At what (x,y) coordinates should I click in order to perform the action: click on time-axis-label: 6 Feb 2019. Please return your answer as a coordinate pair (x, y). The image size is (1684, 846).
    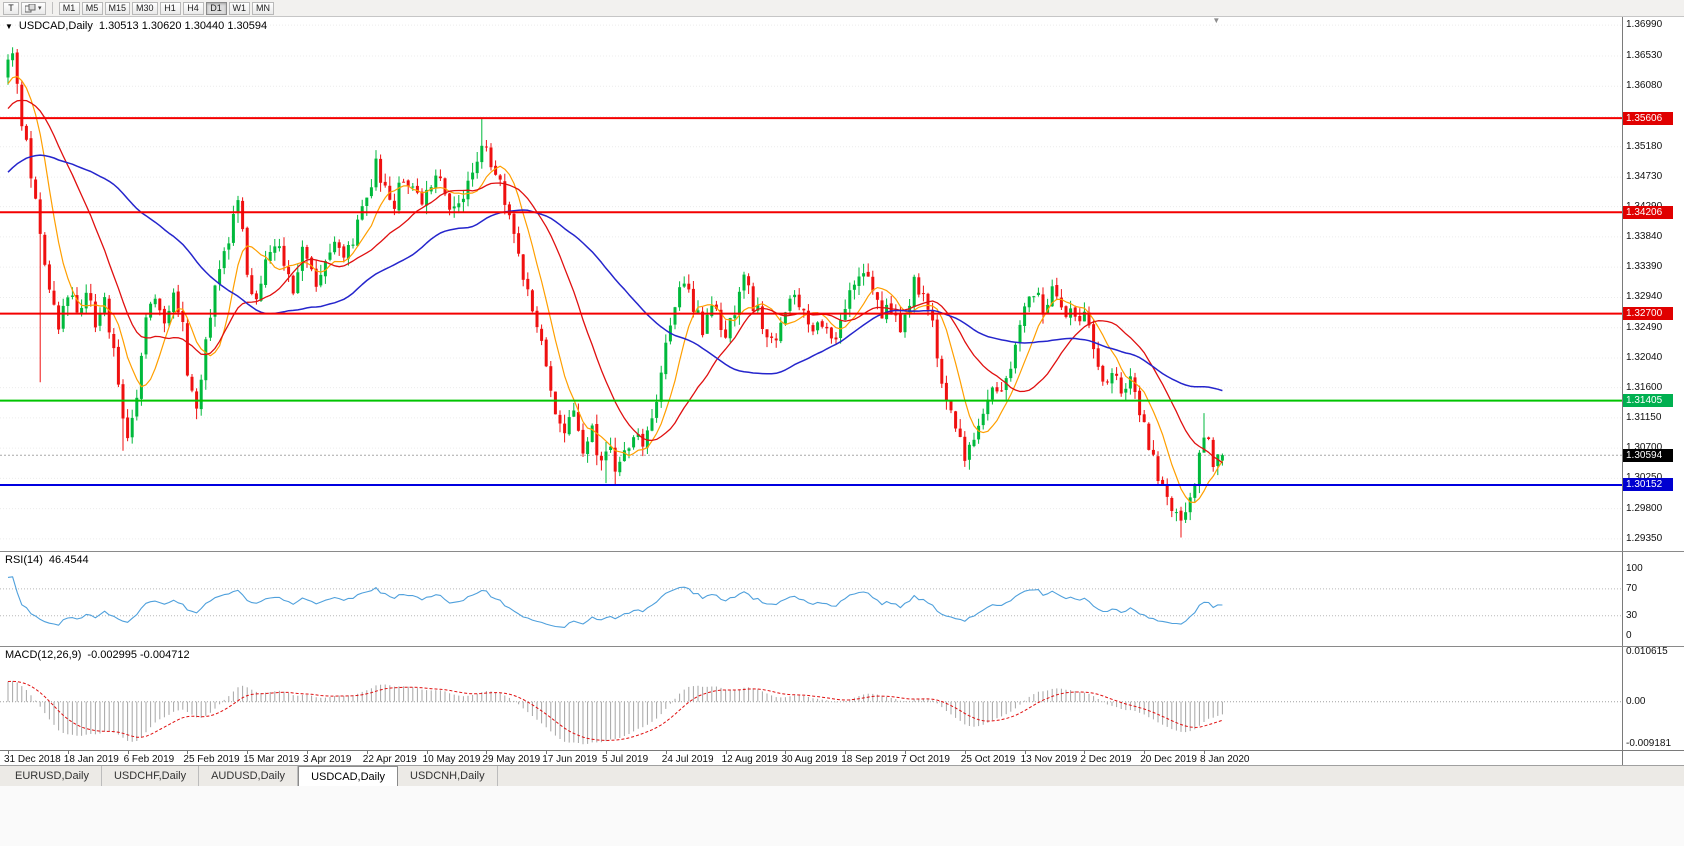
    Looking at the image, I should click on (149, 759).